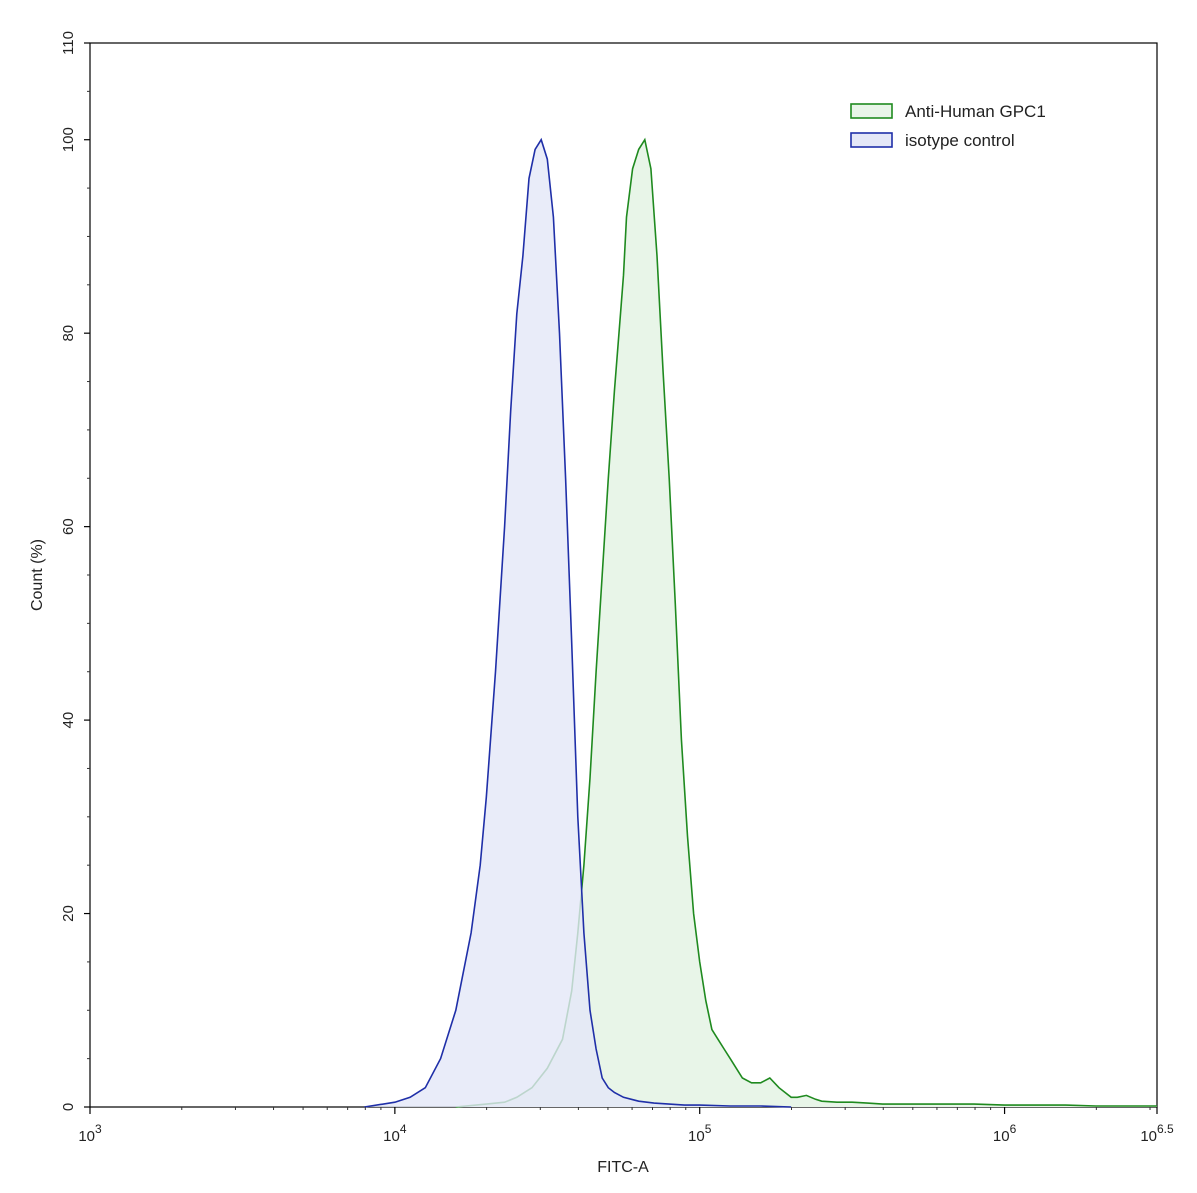  What do you see at coordinates (700, 1133) in the screenshot?
I see `x-tick-label: 10⁵` at bounding box center [700, 1133].